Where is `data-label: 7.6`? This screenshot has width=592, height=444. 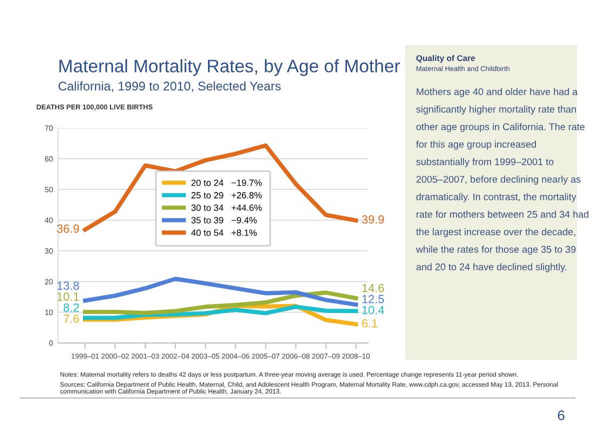 data-label: 7.6 is located at coordinates (72, 318).